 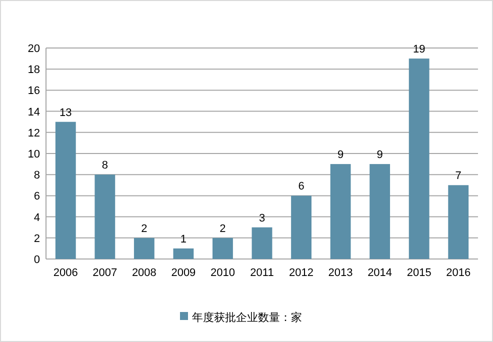 What do you see at coordinates (222, 273) in the screenshot?
I see `x-tick-label: 2010` at bounding box center [222, 273].